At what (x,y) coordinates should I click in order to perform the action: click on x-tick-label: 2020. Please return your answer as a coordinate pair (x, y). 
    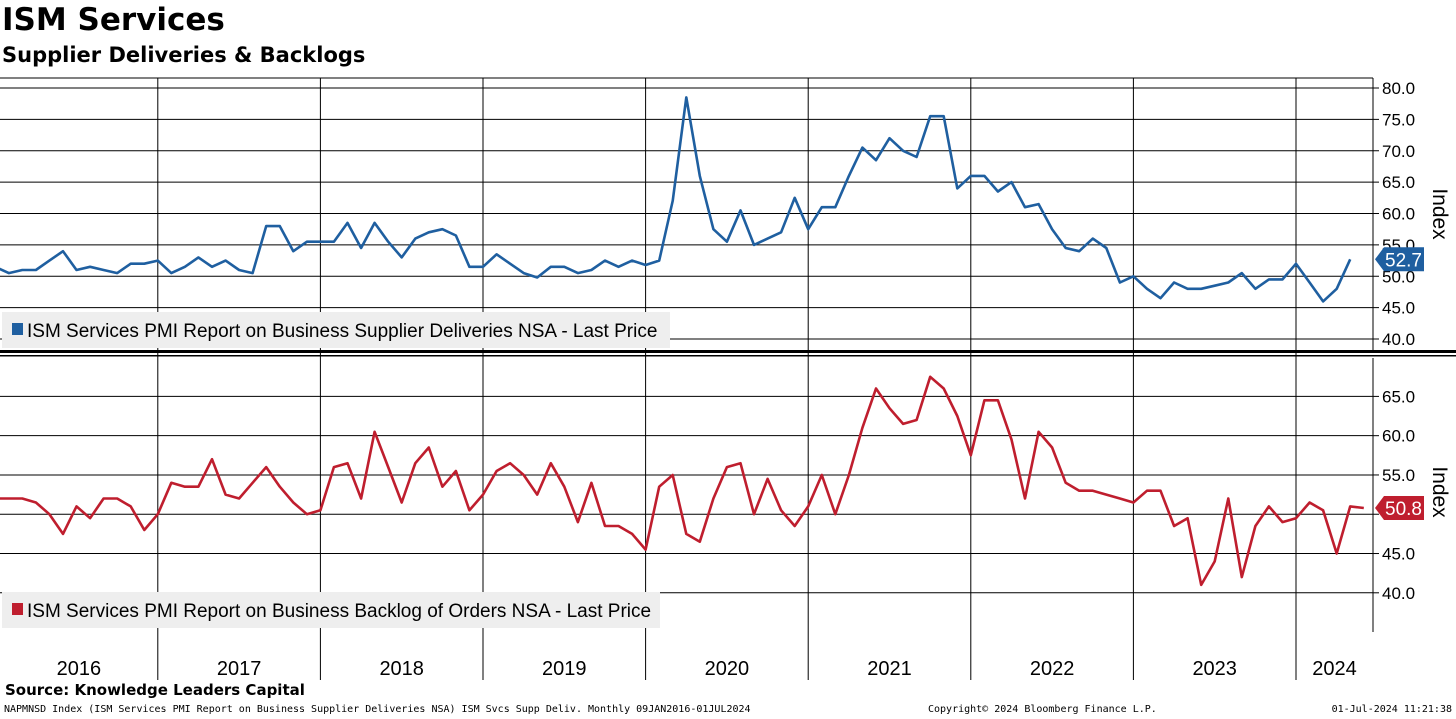
    Looking at the image, I should click on (727, 669).